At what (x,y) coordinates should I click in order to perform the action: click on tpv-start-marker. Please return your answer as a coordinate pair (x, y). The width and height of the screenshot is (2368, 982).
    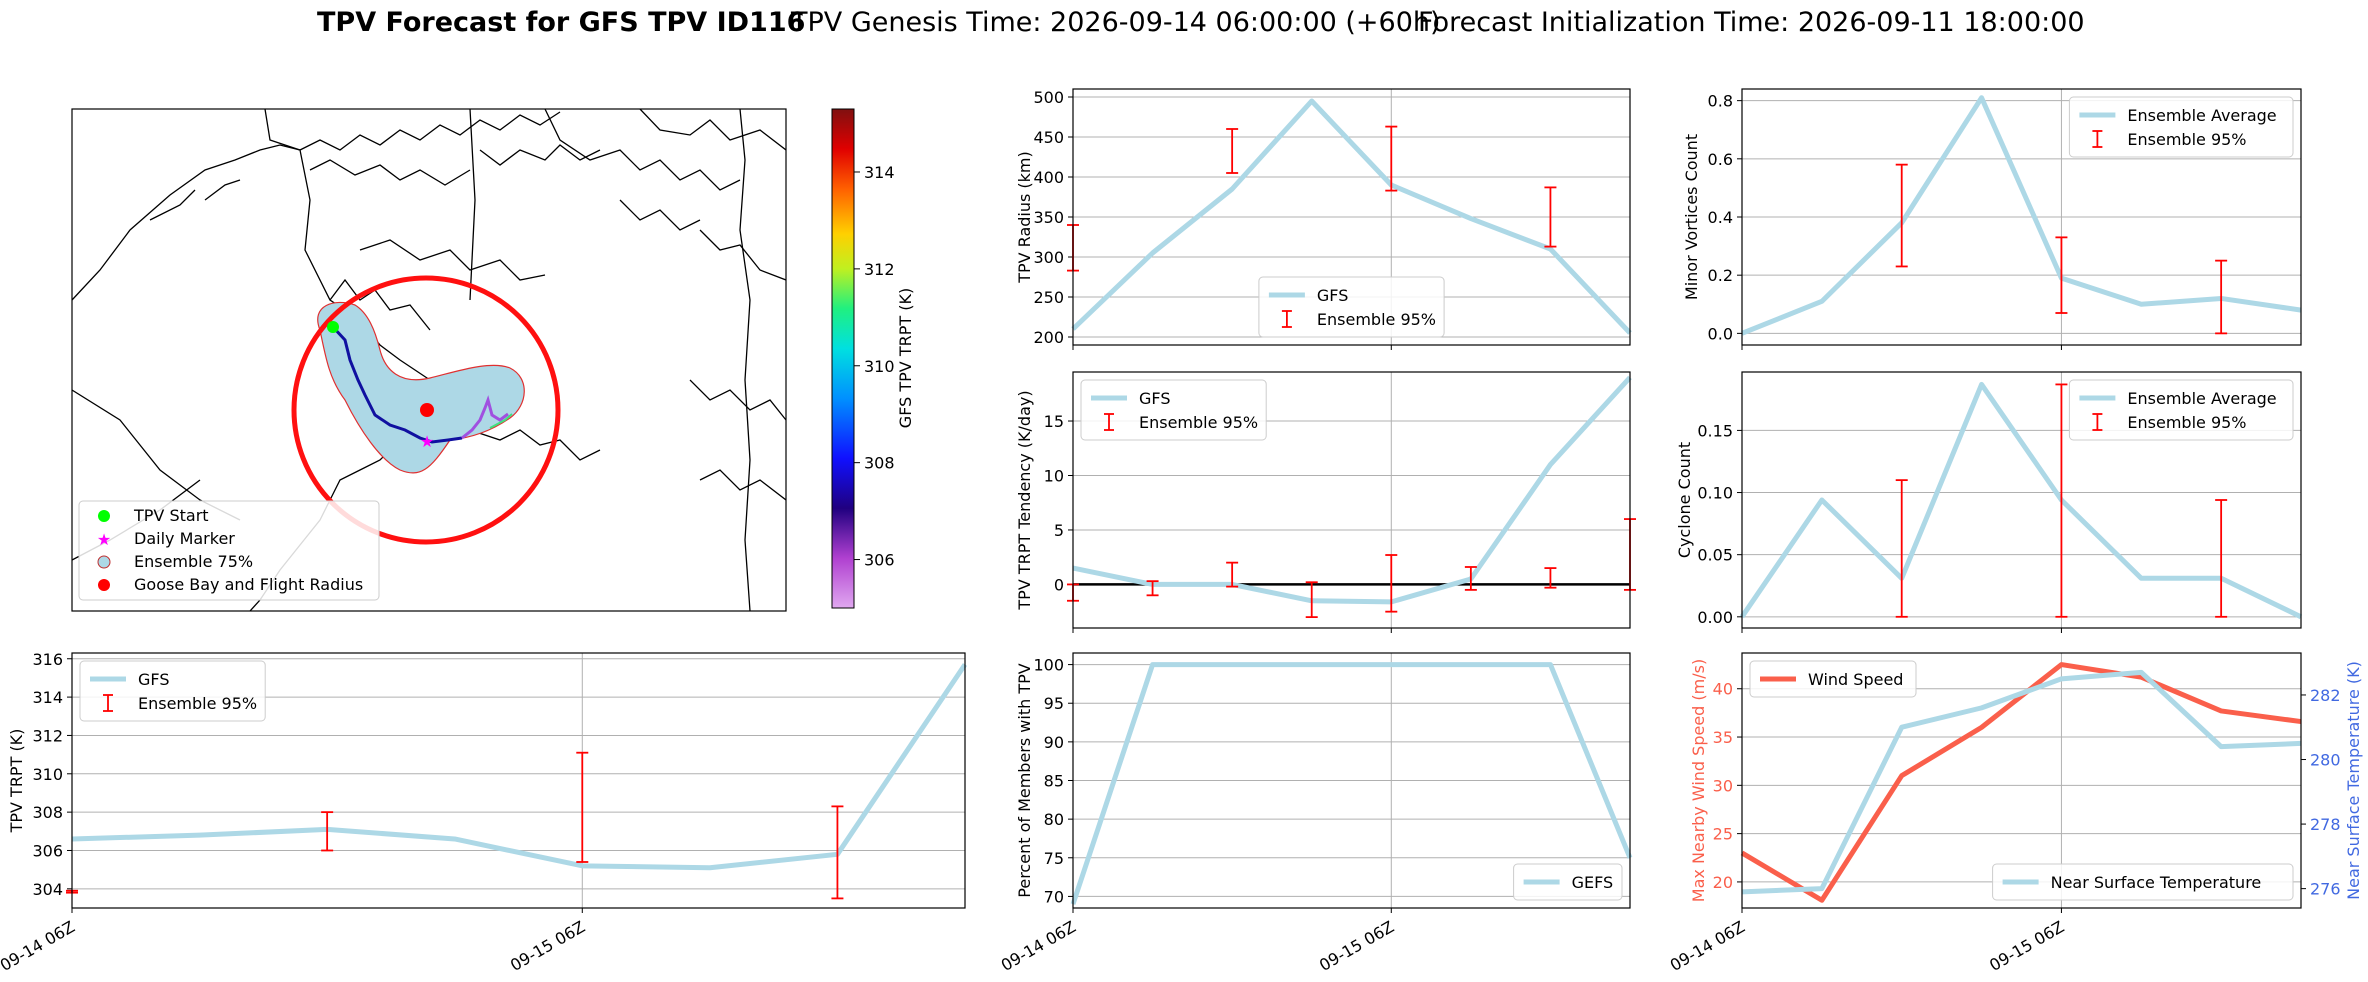
    Looking at the image, I should click on (333, 327).